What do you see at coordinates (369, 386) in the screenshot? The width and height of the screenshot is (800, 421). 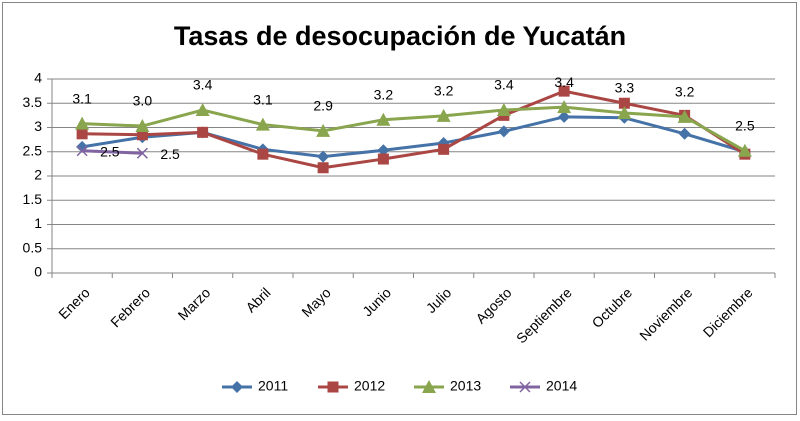 I see `legend-label: 2012` at bounding box center [369, 386].